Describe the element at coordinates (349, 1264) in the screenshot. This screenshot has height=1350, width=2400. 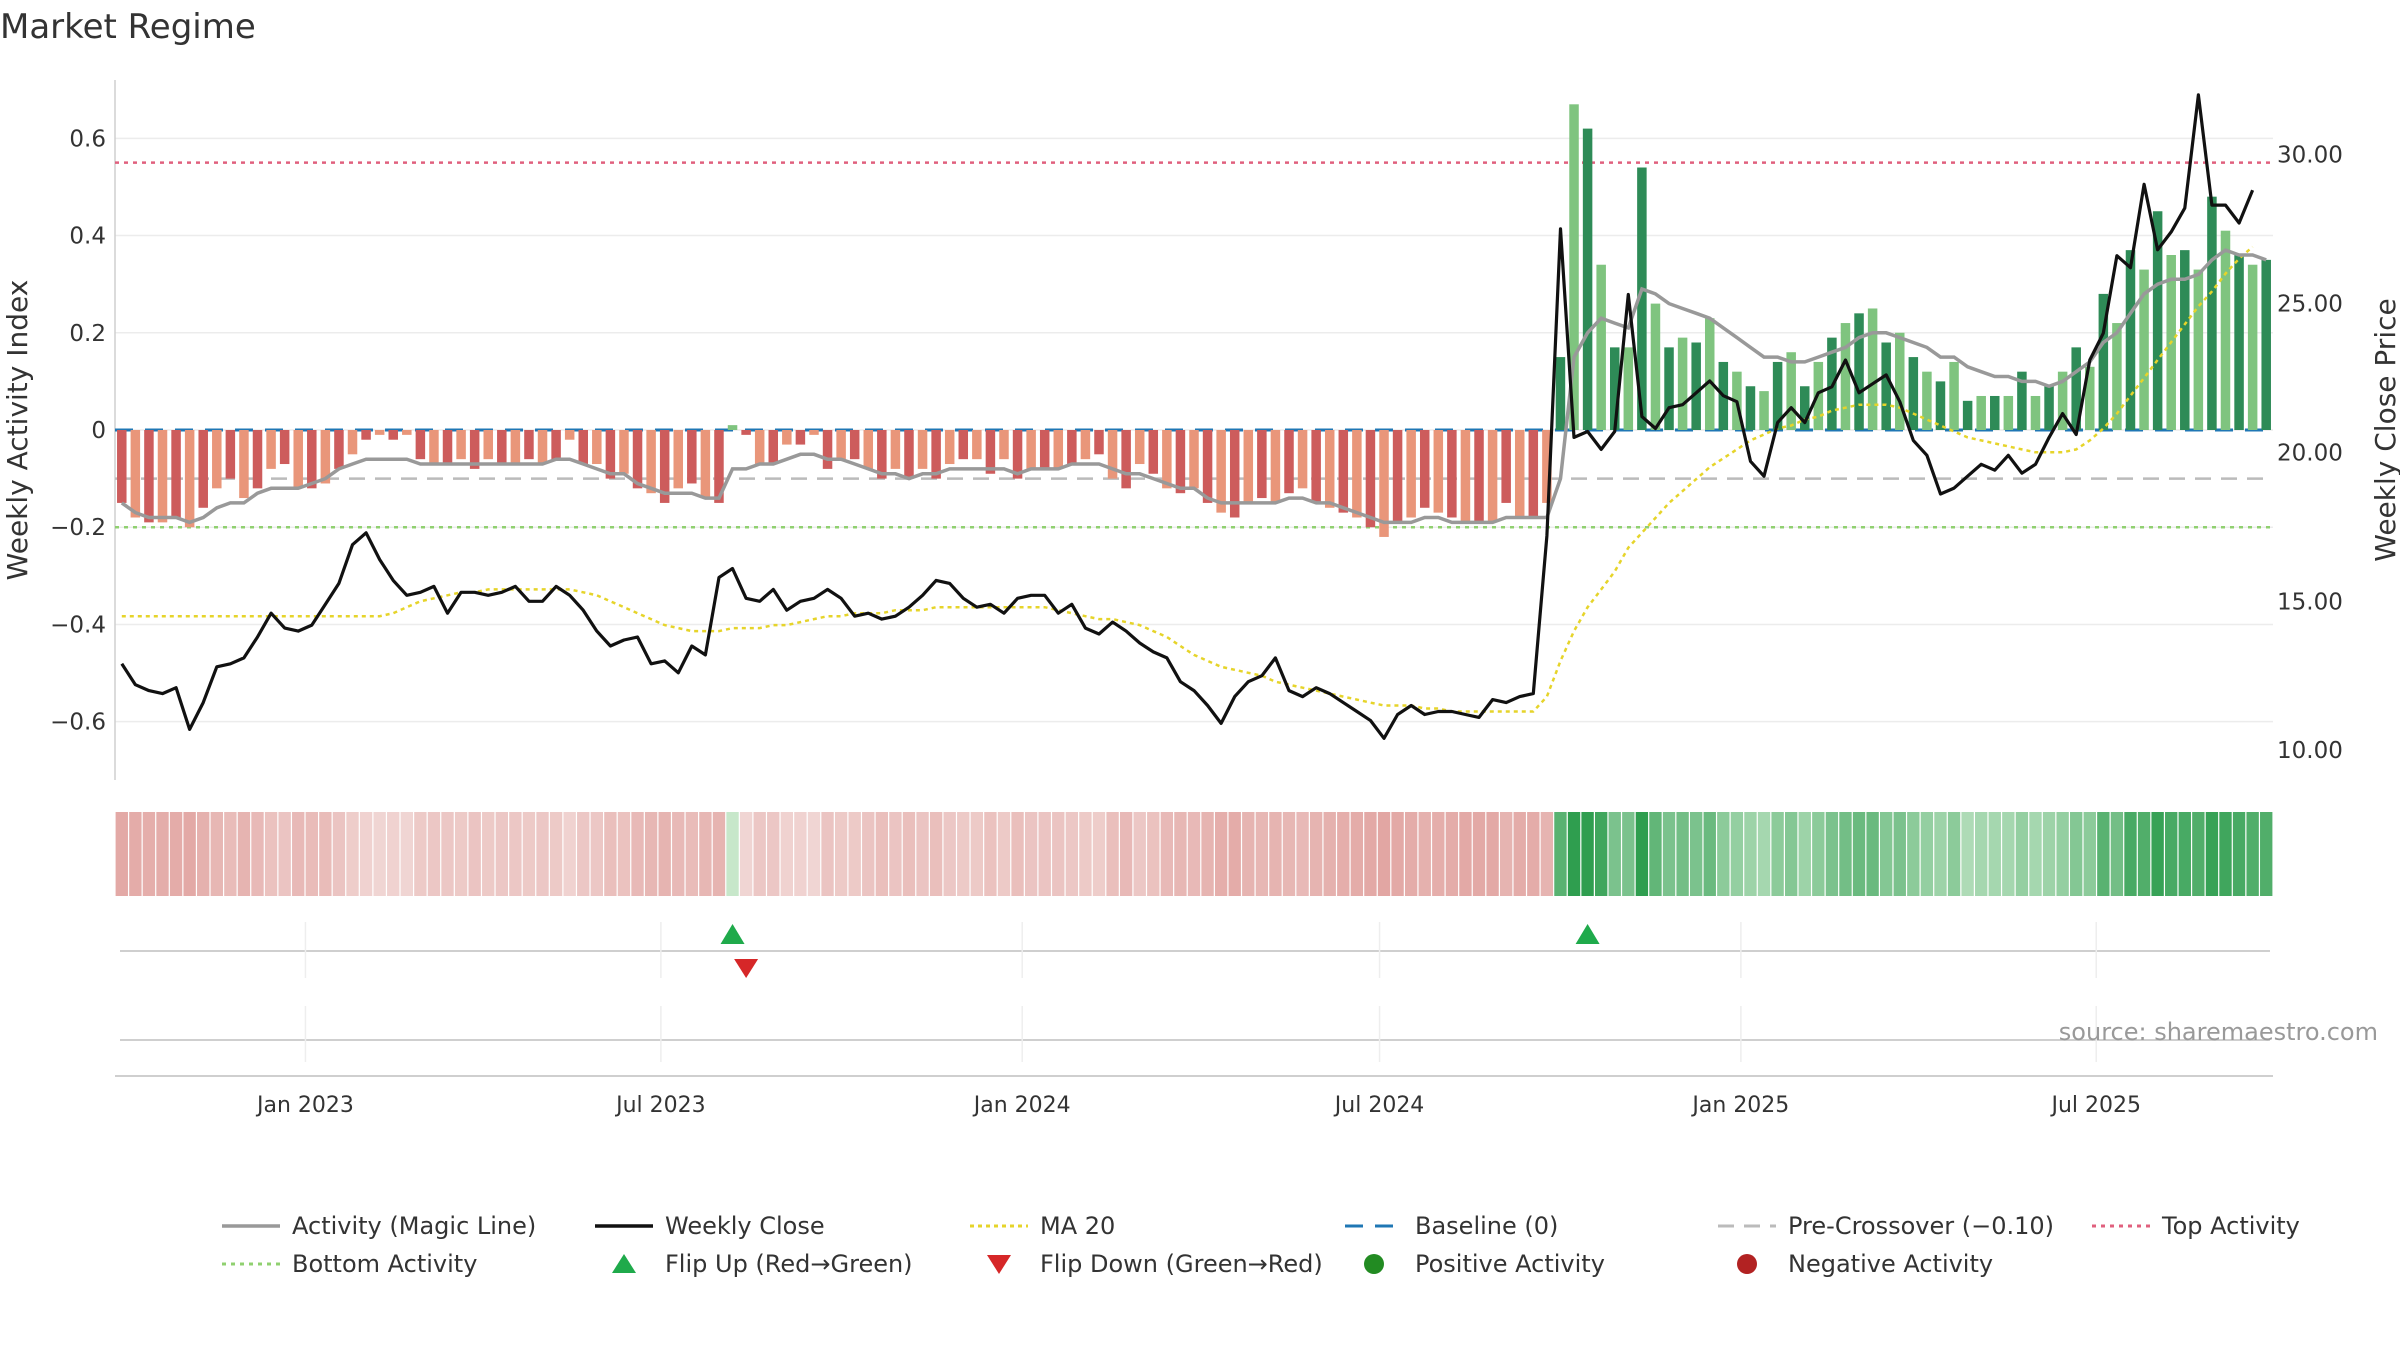
I see `legend-item: Bottom Activity` at that location.